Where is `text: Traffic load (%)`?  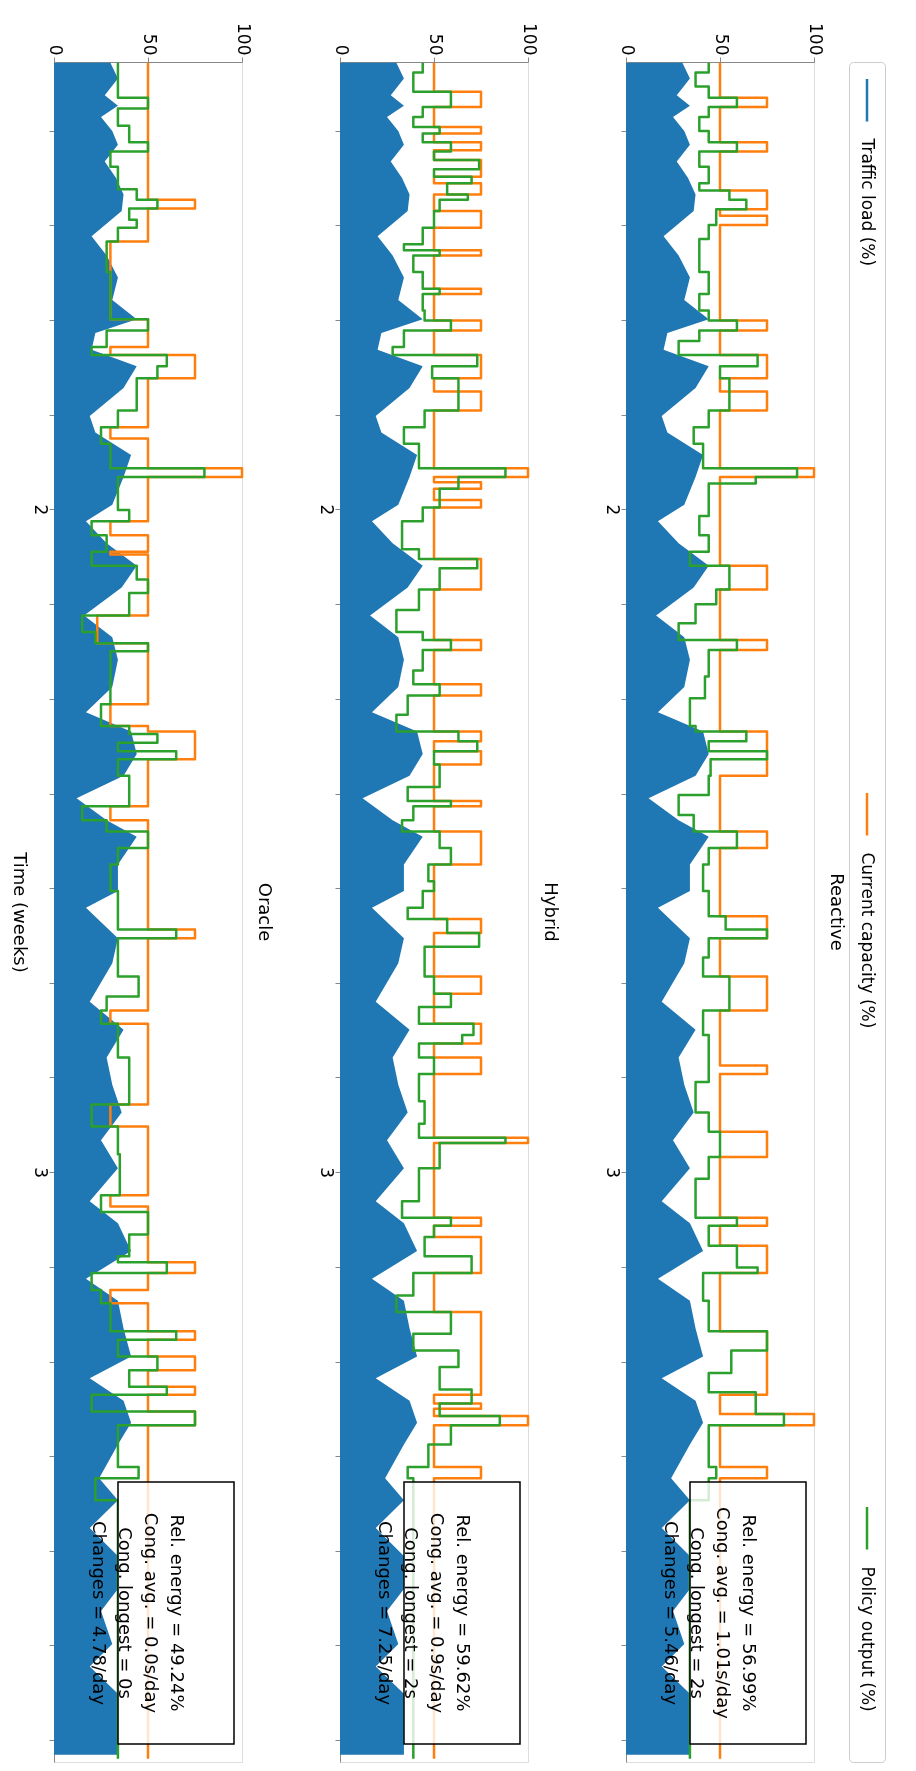
text: Traffic load (%) is located at coordinates (868, 202).